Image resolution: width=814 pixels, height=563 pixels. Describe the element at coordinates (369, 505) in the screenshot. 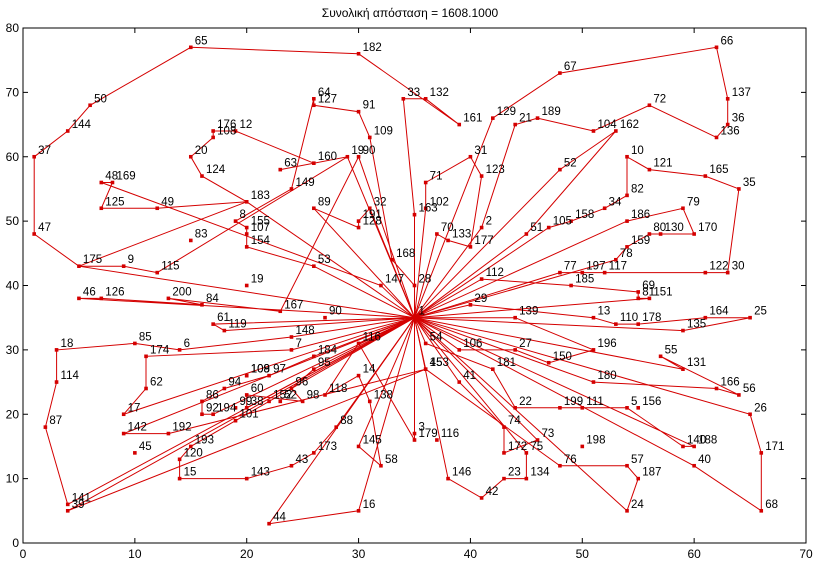

I see `node-label: 16` at that location.